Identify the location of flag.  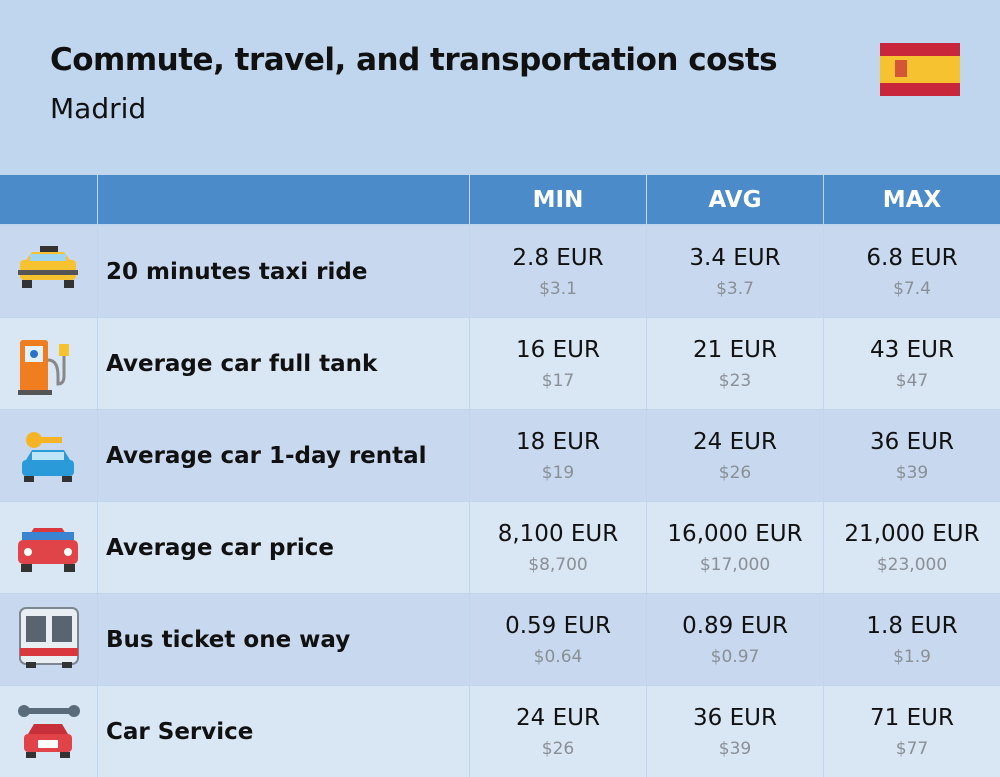
(920, 69).